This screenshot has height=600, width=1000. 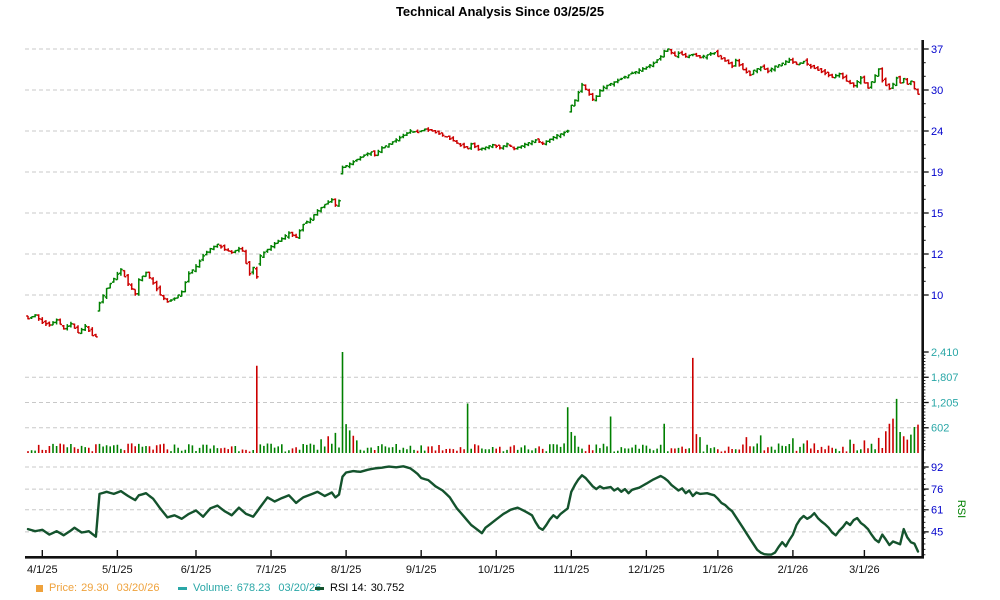 I want to click on month-tick-label: 5/1/25, so click(x=117, y=570).